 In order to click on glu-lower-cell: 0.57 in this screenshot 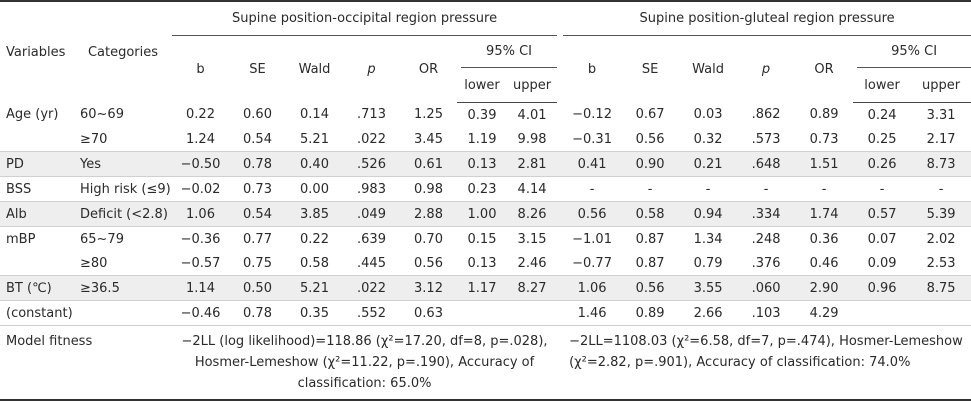, I will do `click(882, 214)`.